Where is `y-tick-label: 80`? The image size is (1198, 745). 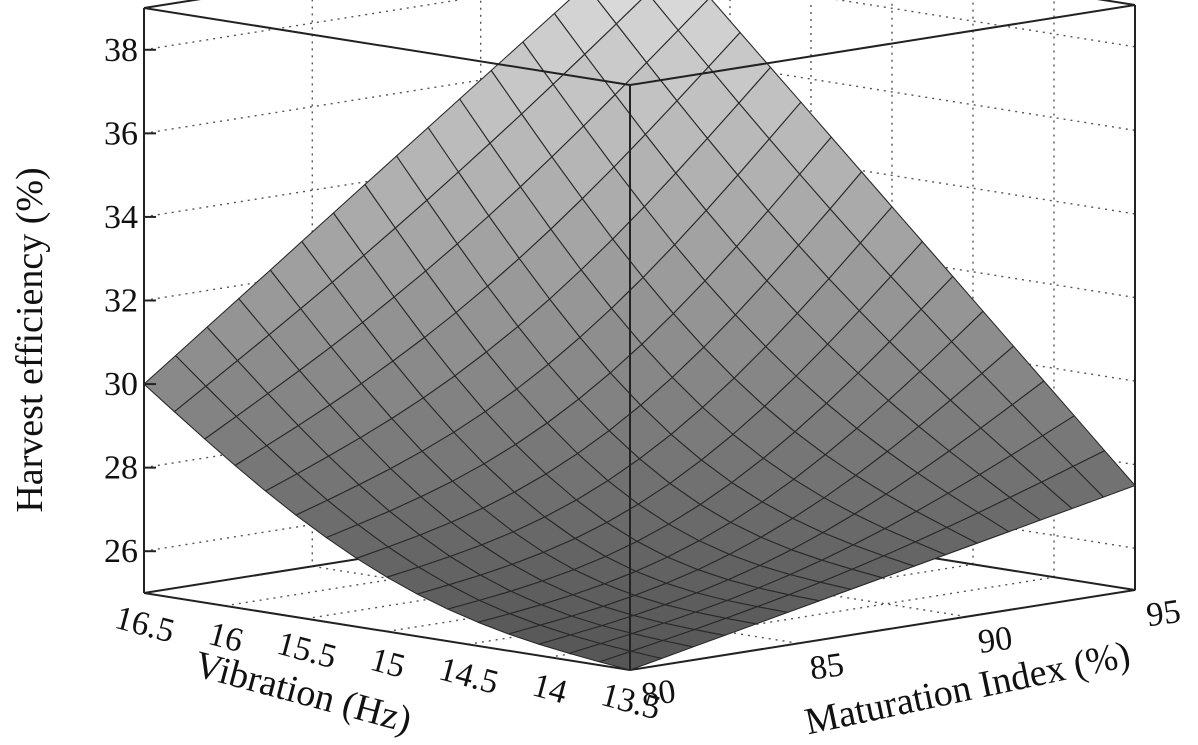 y-tick-label: 80 is located at coordinates (658, 693).